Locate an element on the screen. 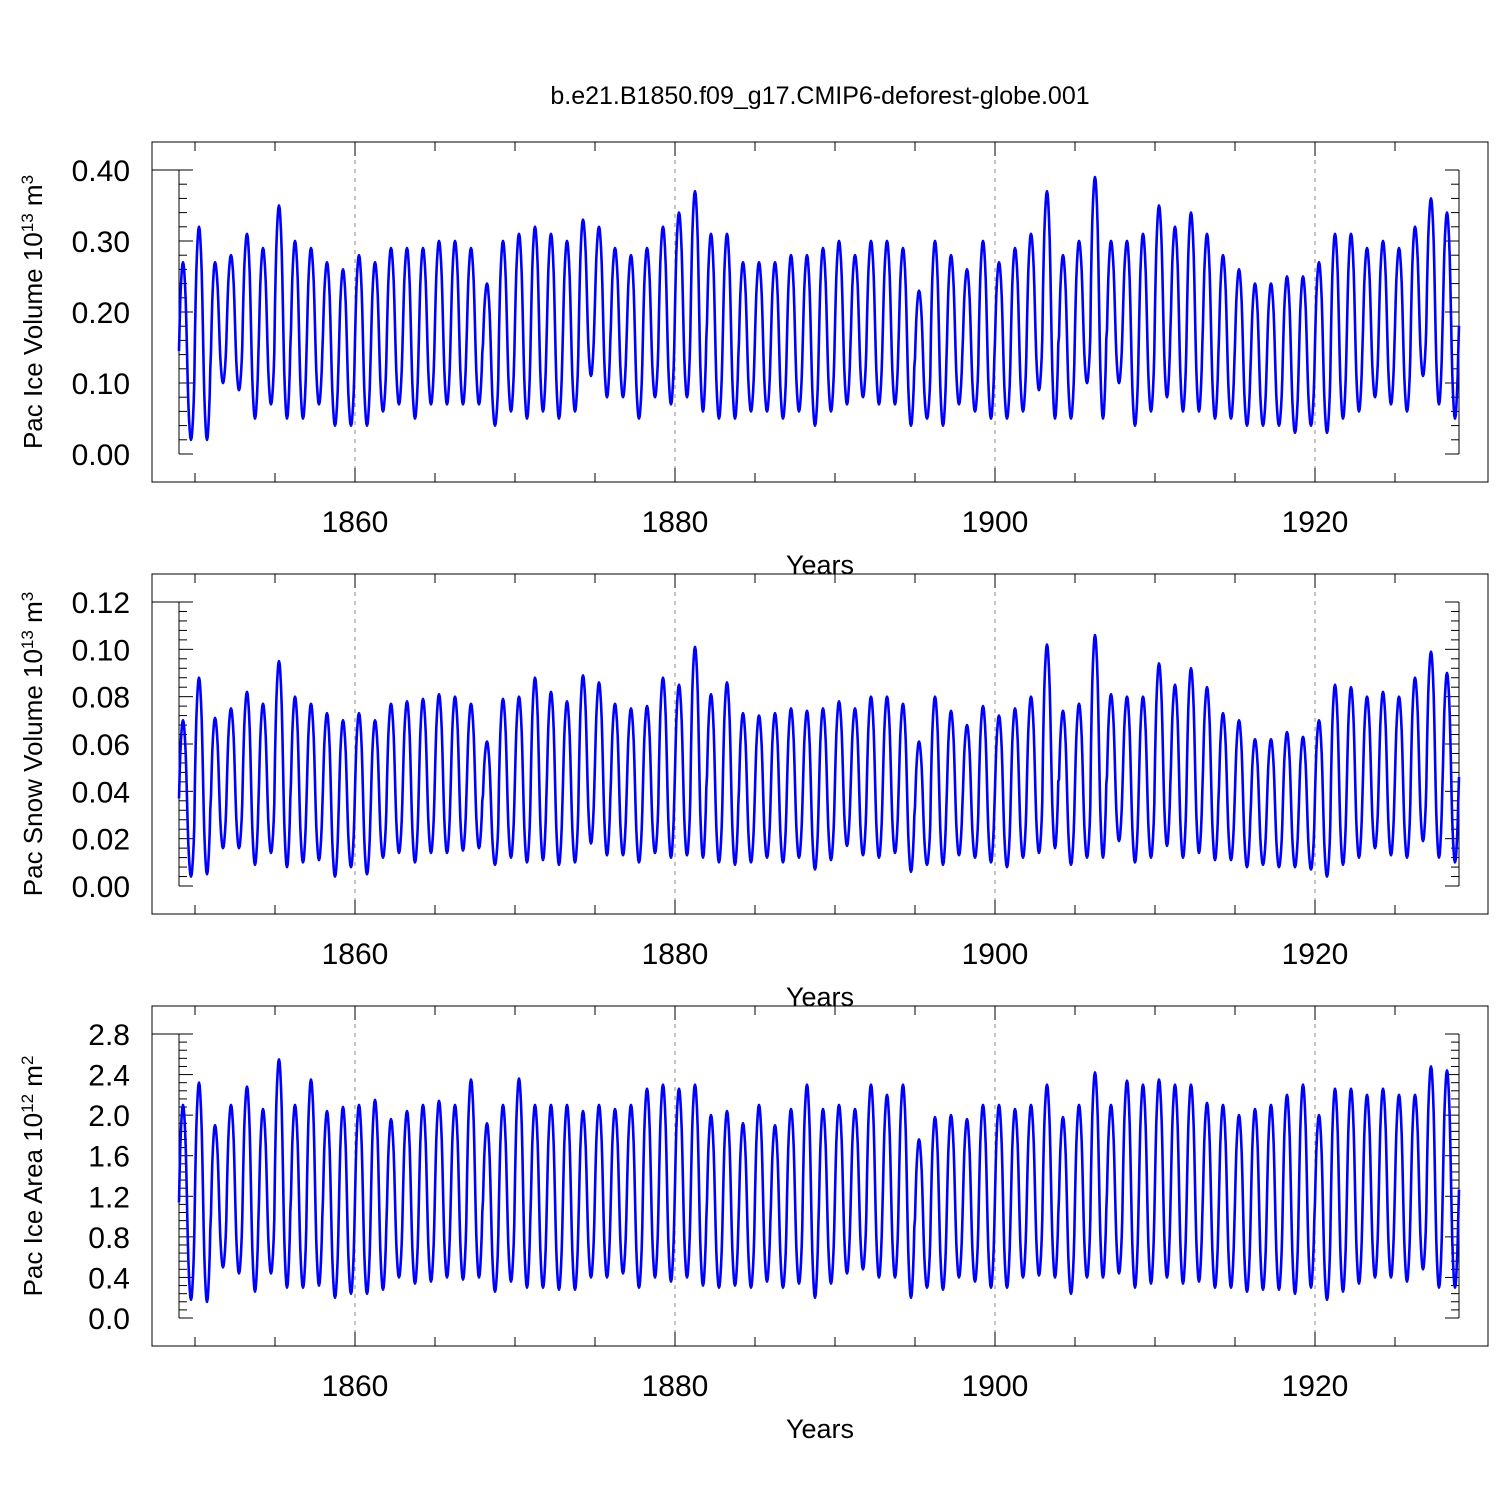 The image size is (1500, 1500). y-tick-label: 0.04 is located at coordinates (101, 792).